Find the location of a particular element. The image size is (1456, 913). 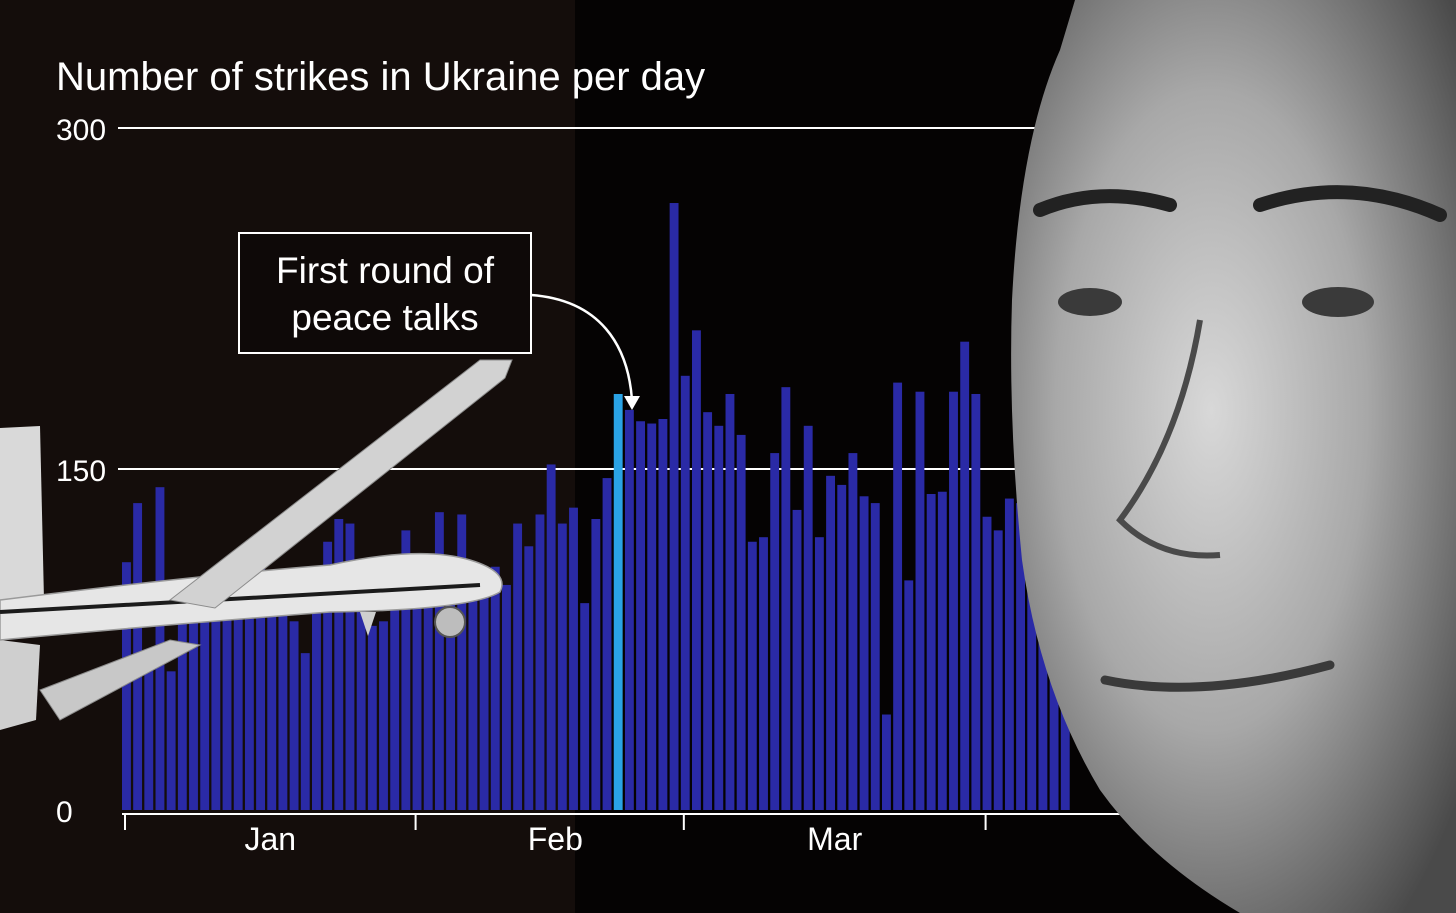

annotation-box is located at coordinates (385, 293).